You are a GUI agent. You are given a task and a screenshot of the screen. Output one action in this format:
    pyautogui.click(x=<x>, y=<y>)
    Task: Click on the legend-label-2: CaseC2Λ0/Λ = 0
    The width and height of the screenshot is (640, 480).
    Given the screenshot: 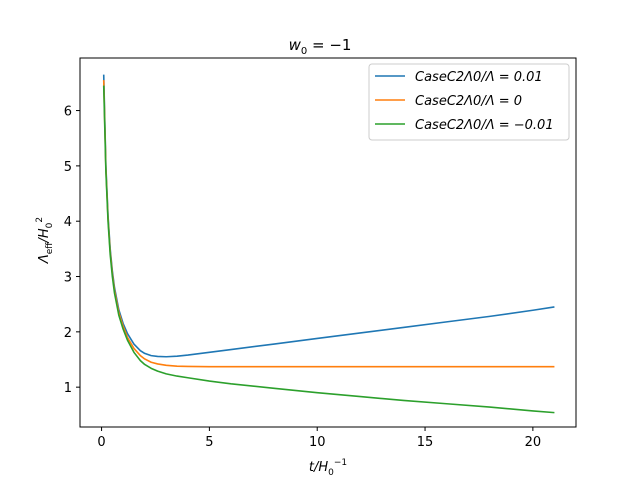 What is the action you would take?
    pyautogui.click(x=468, y=101)
    